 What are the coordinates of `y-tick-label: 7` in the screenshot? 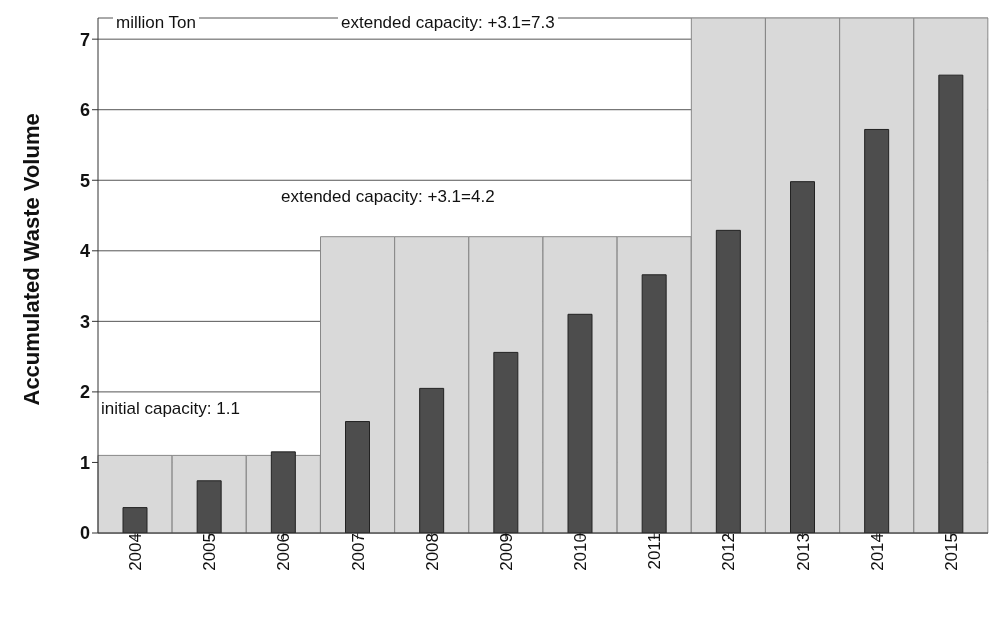 It's located at (84, 39).